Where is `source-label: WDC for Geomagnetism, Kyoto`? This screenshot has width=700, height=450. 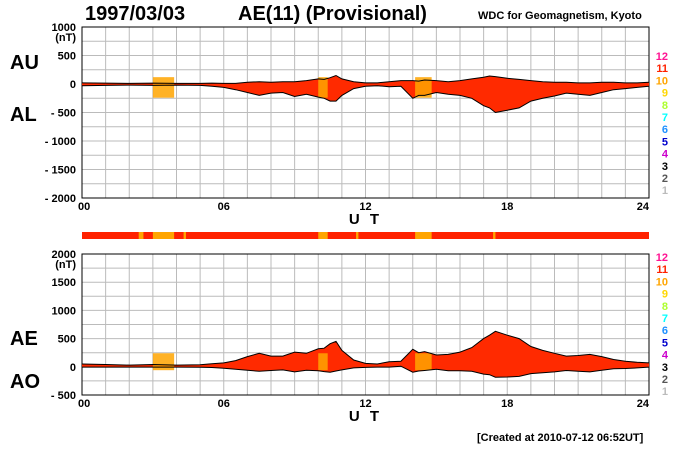
source-label: WDC for Geomagnetism, Kyoto is located at coordinates (560, 16).